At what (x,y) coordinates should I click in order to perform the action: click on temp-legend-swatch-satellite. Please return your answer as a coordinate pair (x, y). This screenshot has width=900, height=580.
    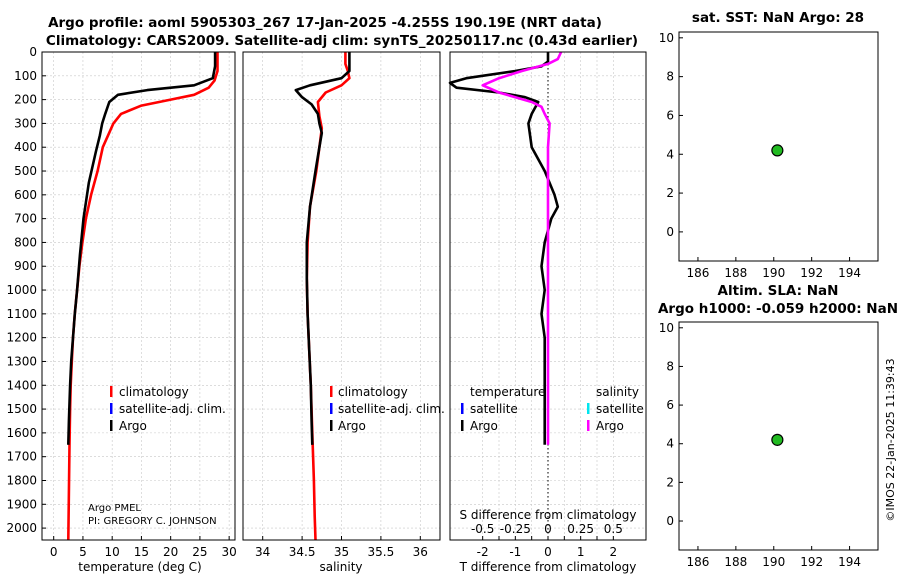
    Looking at the image, I should click on (111, 408).